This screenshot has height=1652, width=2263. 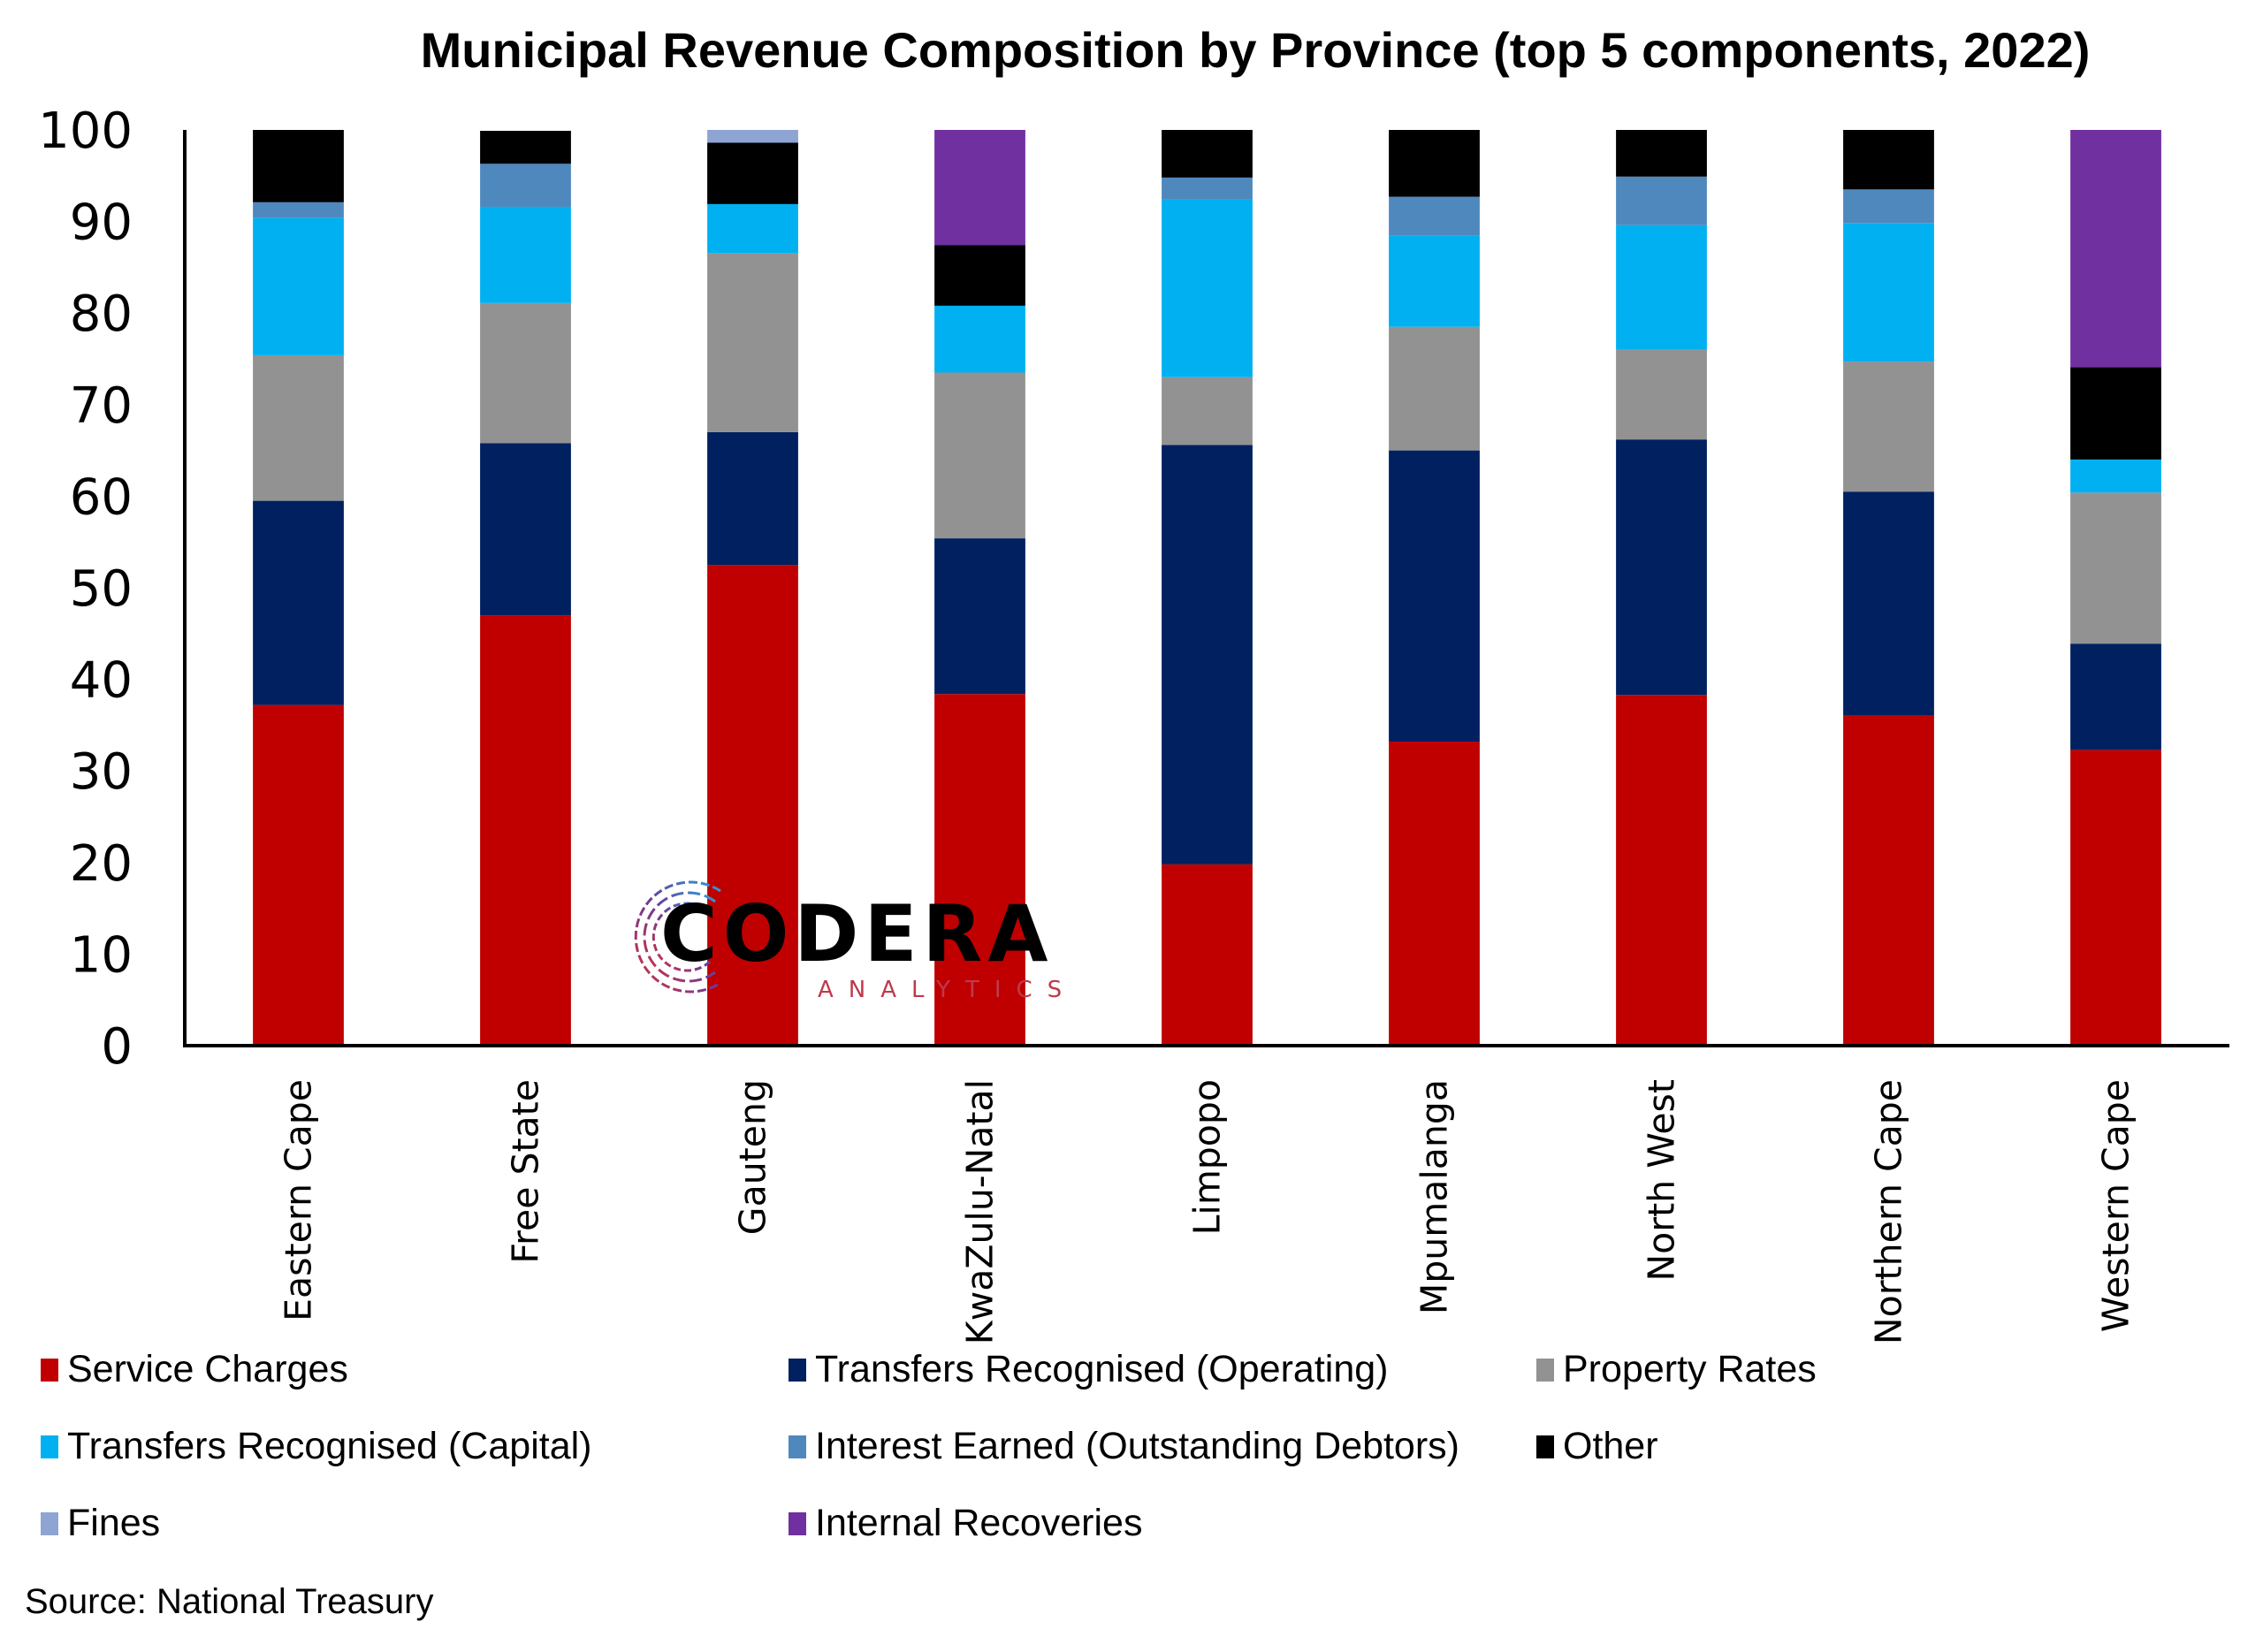 I want to click on legend-item-transfers-recognised-capital: Transfers Recognised (Capital), so click(x=316, y=1447).